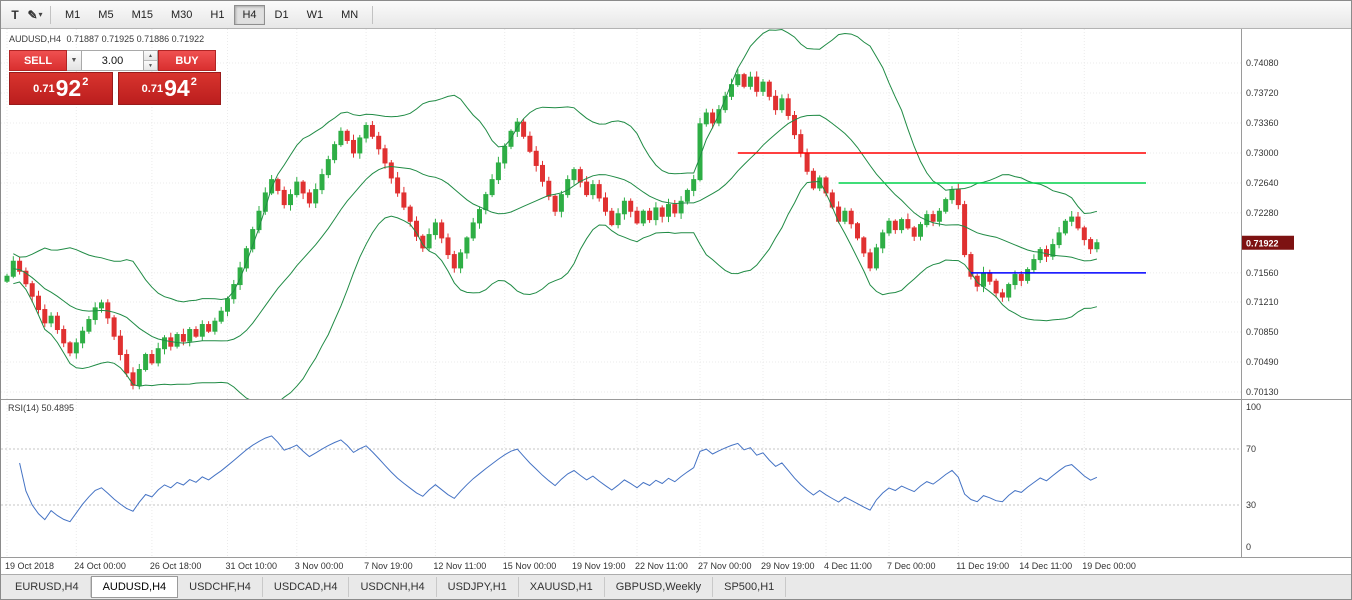 The image size is (1352, 600). Describe the element at coordinates (1253, 407) in the screenshot. I see `rsi-tick-label: 100` at that location.